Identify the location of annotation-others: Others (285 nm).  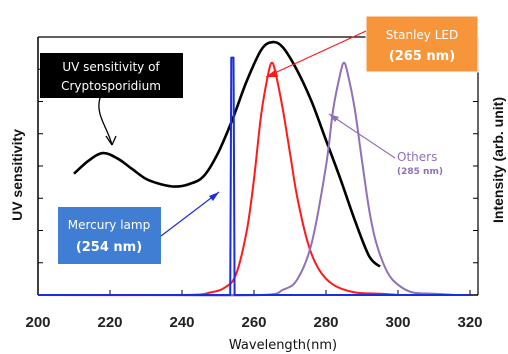
(385, 145).